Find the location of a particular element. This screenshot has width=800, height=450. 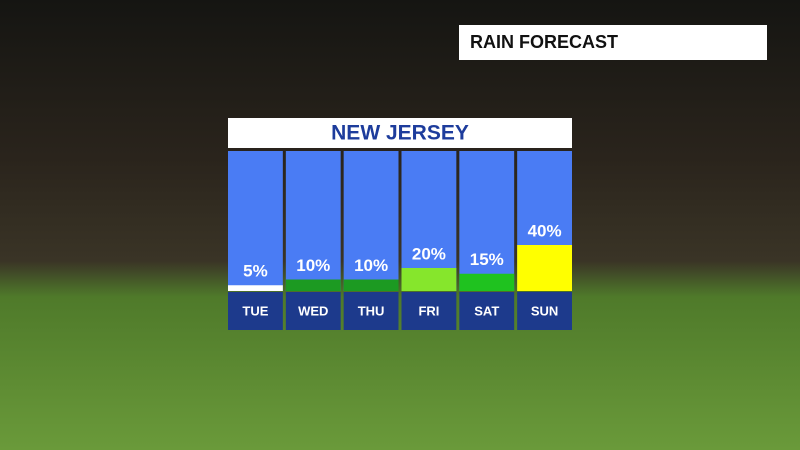

header-title: RAIN FORECAST is located at coordinates (544, 42).